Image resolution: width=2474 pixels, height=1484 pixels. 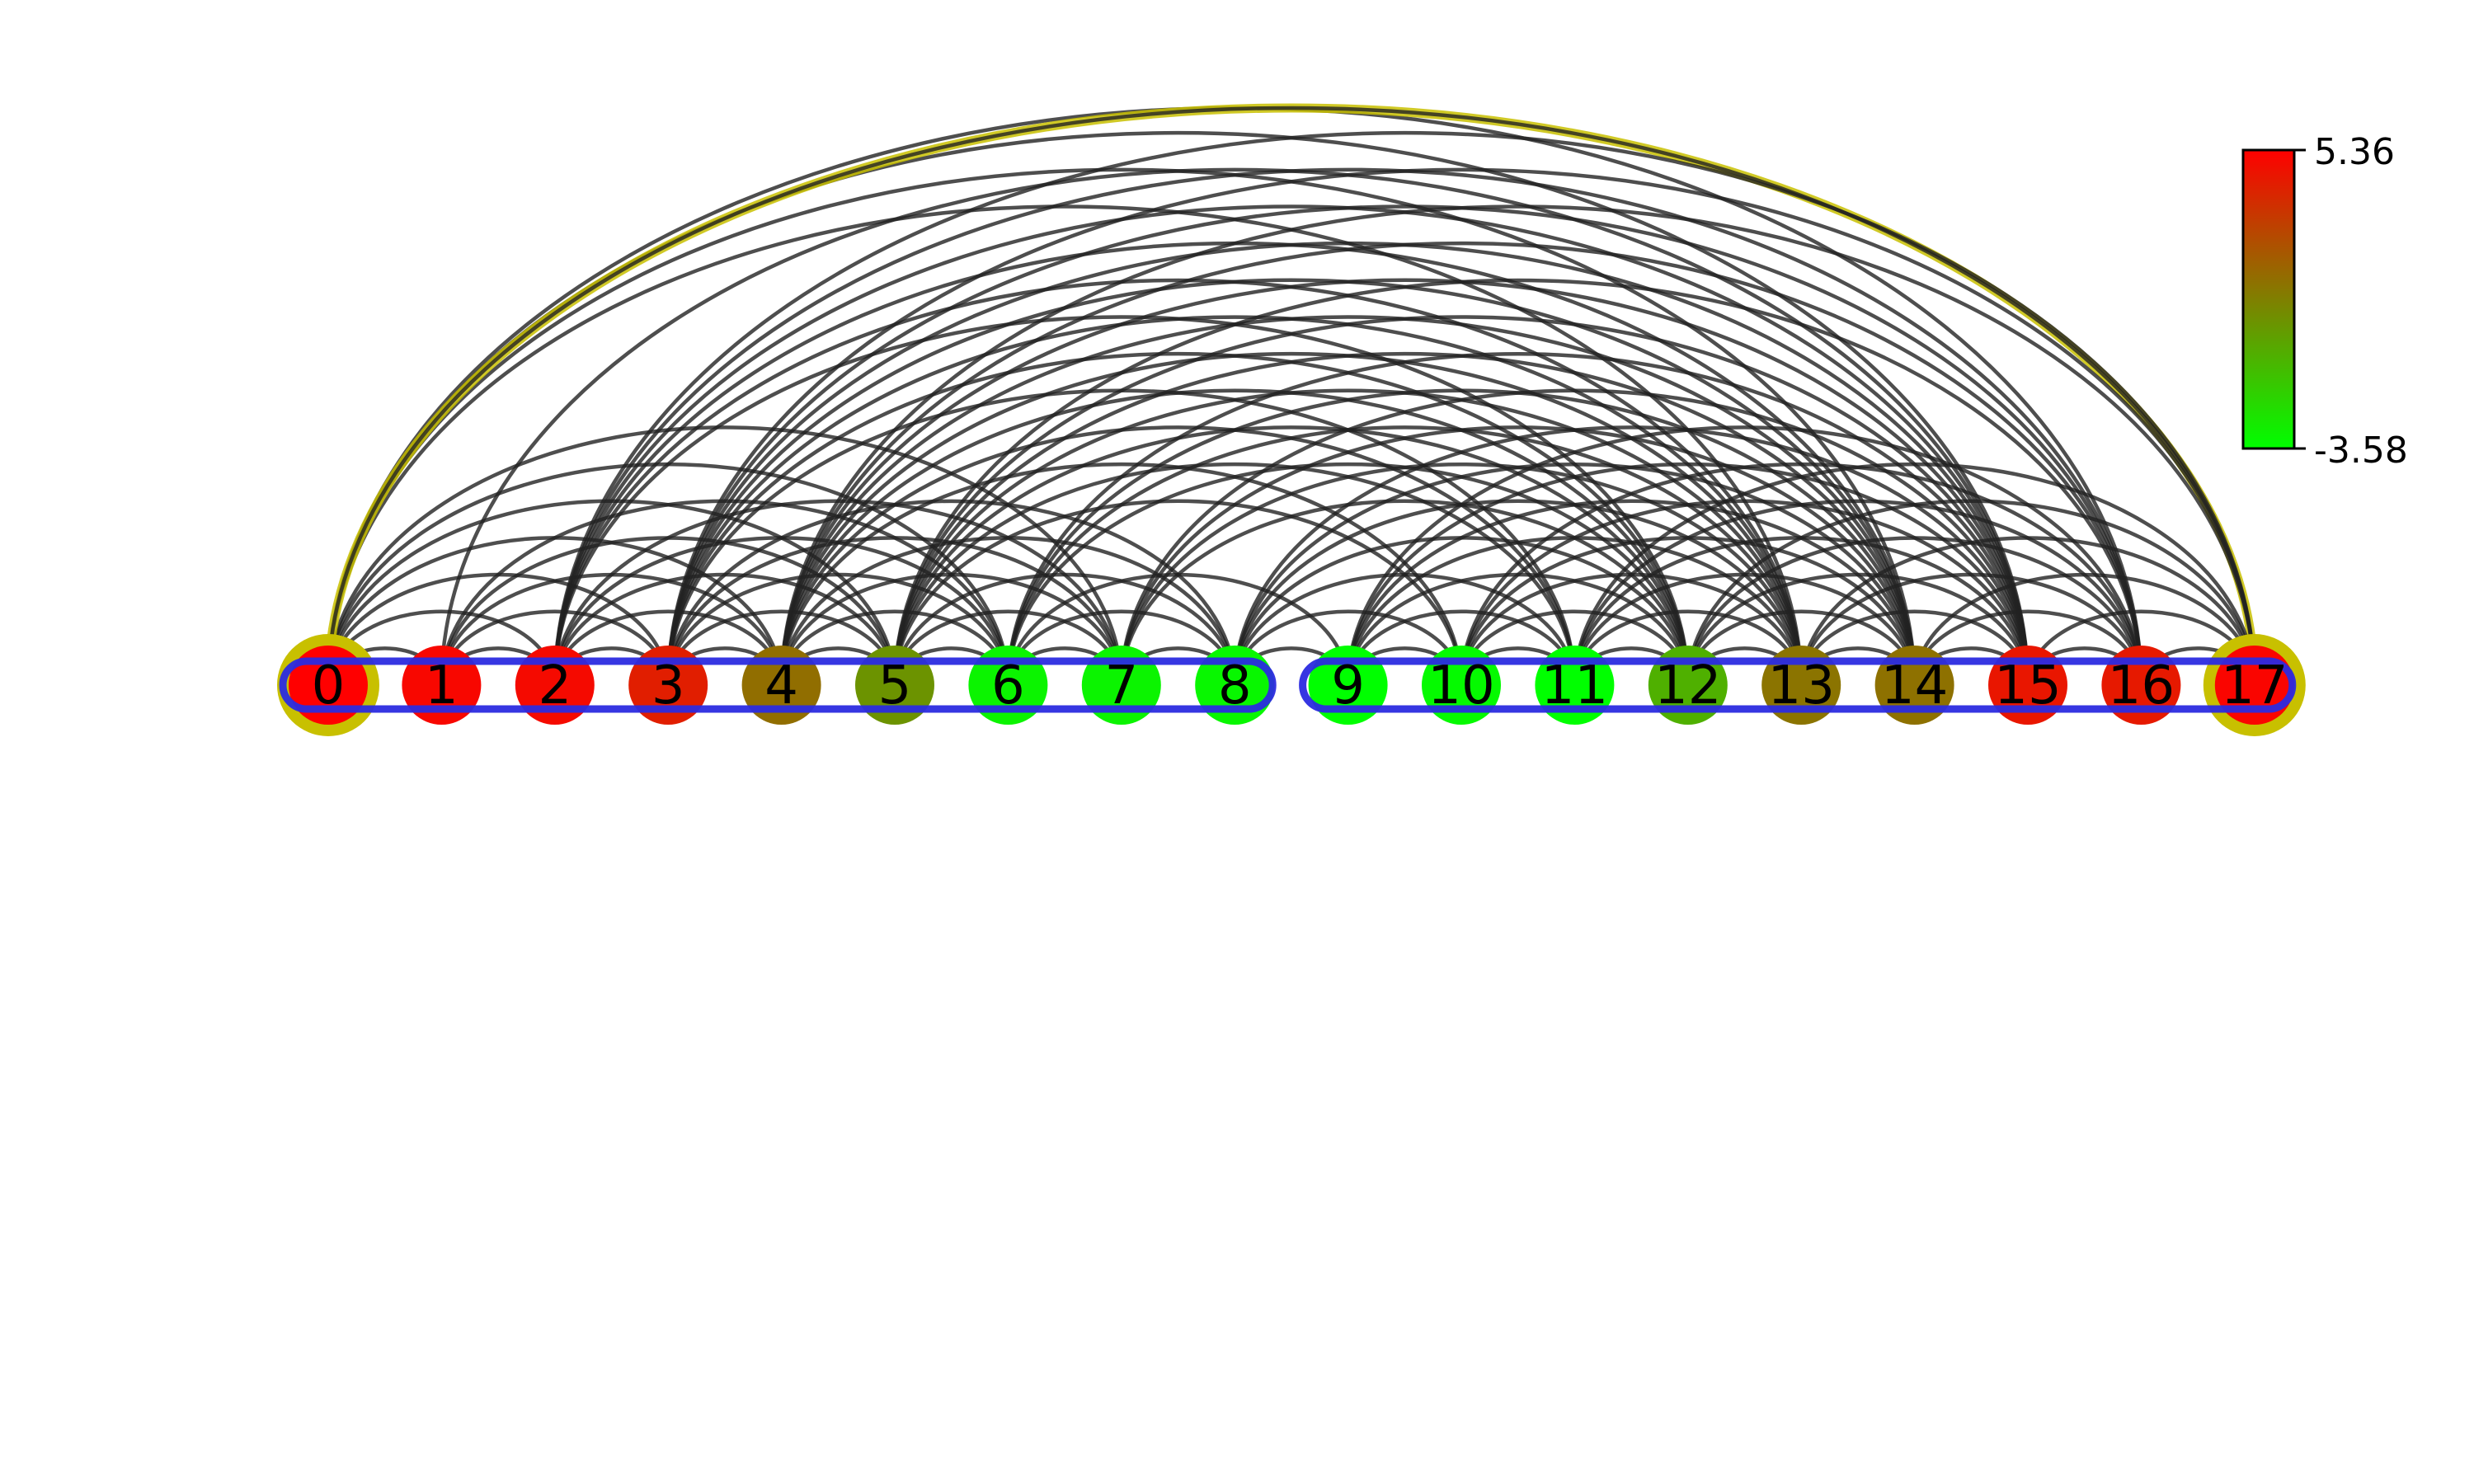 I want to click on node-label-6: 6, so click(x=1008, y=685).